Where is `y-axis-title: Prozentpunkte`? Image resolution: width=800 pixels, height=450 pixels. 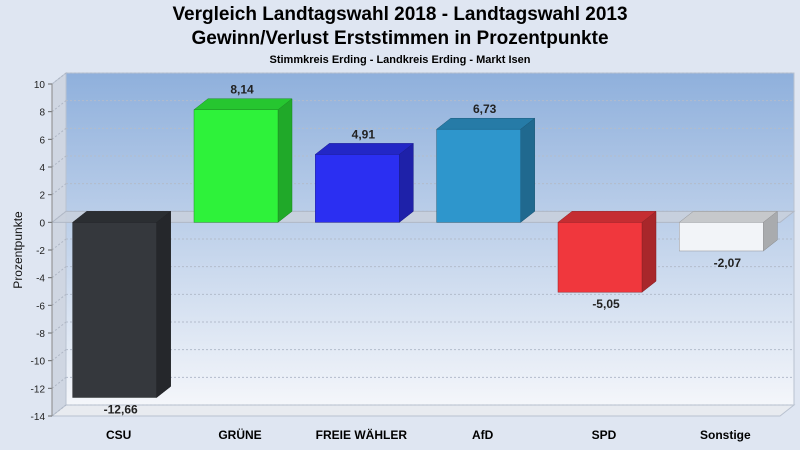
y-axis-title: Prozentpunkte is located at coordinates (18, 250).